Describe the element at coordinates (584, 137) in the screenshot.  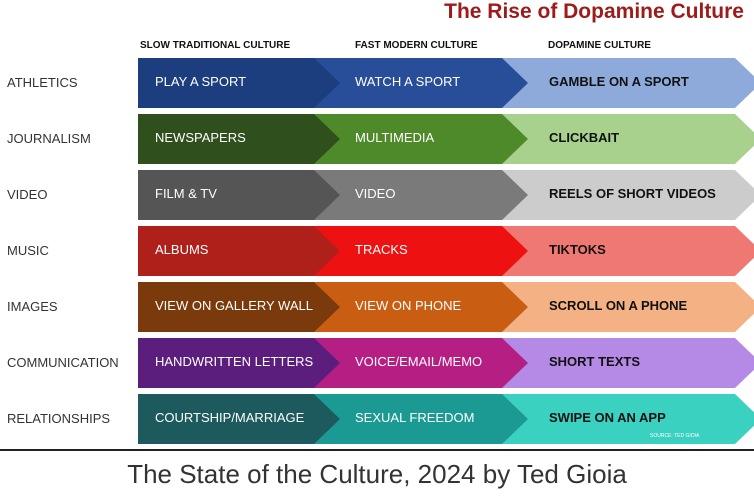
I see `cell-journalism-dopamine: CLICKBAIT` at that location.